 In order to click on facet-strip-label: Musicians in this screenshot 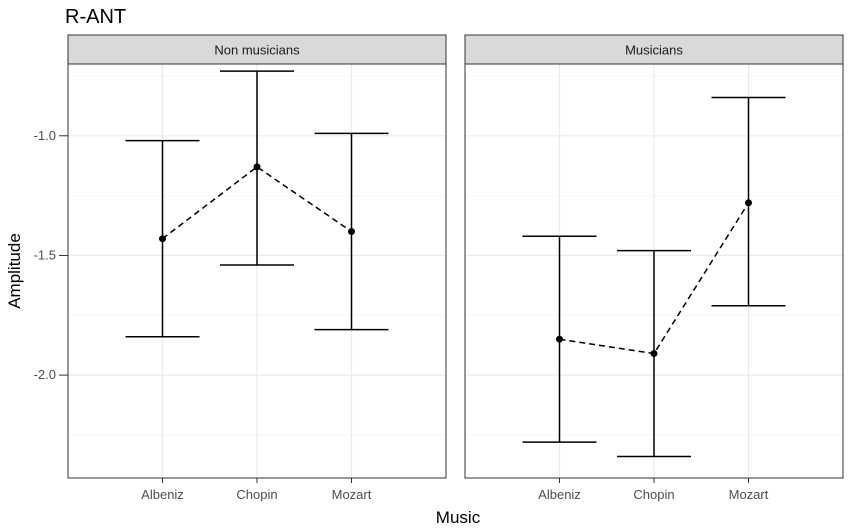, I will do `click(654, 50)`.